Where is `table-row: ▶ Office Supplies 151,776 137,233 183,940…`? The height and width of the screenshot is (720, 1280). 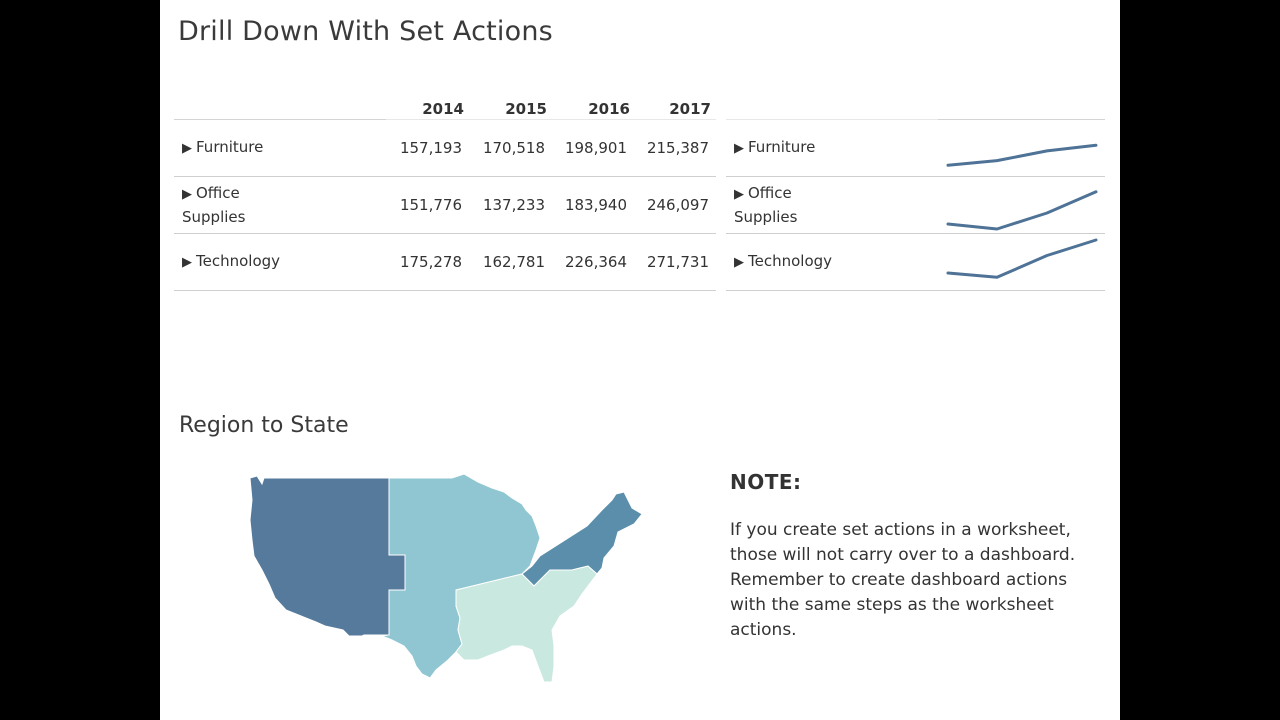 table-row: ▶ Office Supplies 151,776 137,233 183,940… is located at coordinates (445, 205).